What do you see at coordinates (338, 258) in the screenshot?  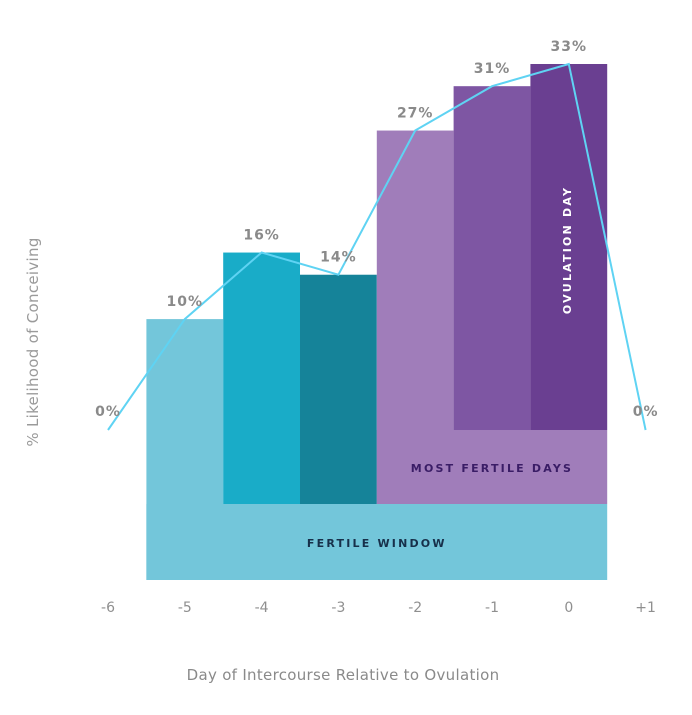 I see `data-label--3: 14%` at bounding box center [338, 258].